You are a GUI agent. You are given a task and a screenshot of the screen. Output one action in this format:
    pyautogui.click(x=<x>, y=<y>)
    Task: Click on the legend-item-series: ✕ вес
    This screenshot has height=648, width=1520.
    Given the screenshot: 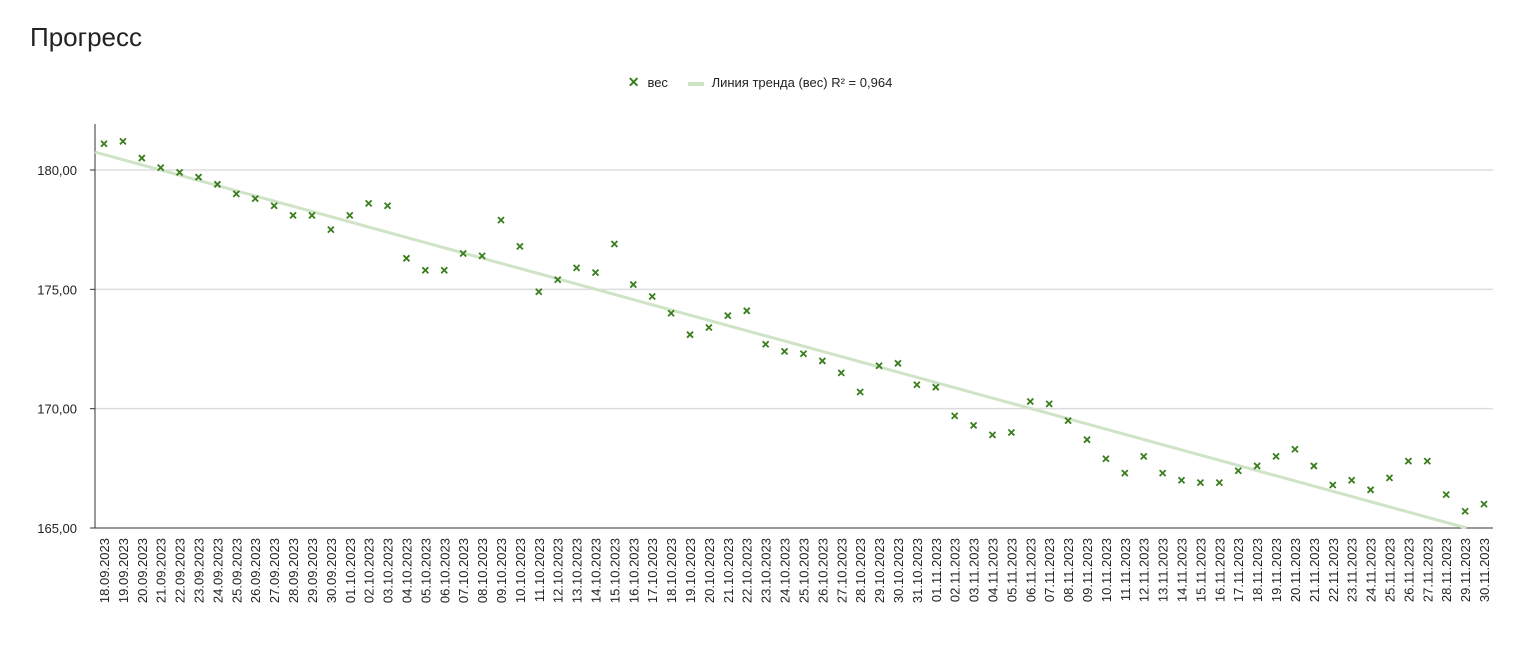 What is the action you would take?
    pyautogui.click(x=648, y=82)
    